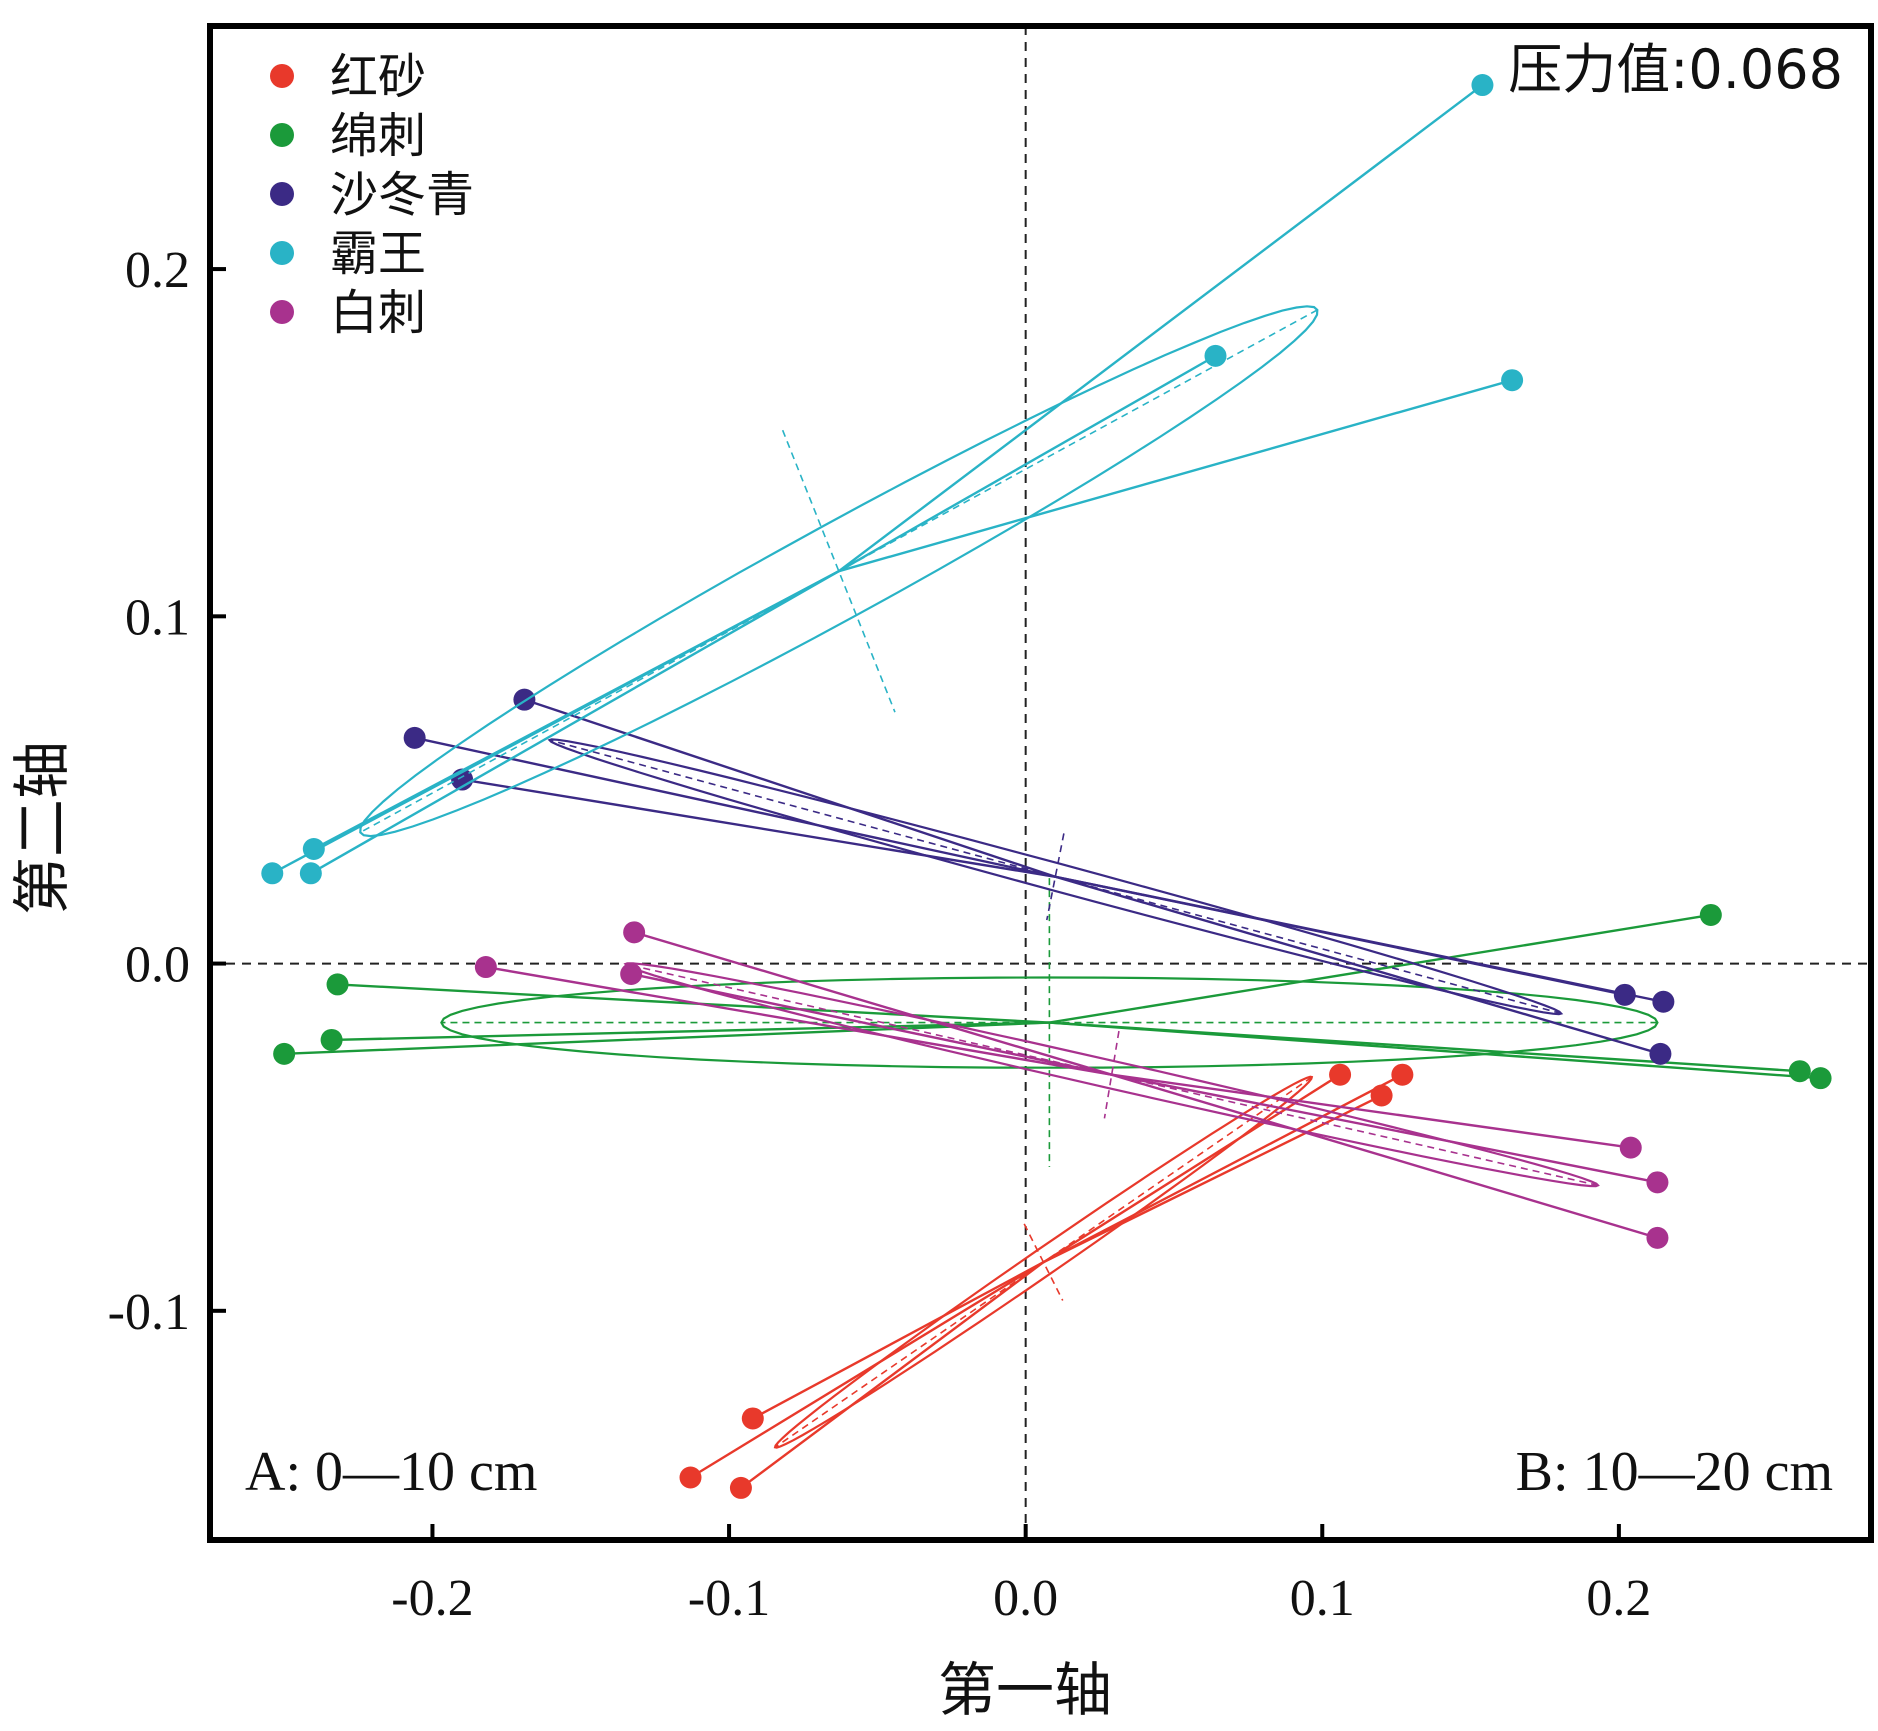 The height and width of the screenshot is (1731, 1878). Describe the element at coordinates (378, 77) in the screenshot. I see `legend-label-0: 红砂` at that location.